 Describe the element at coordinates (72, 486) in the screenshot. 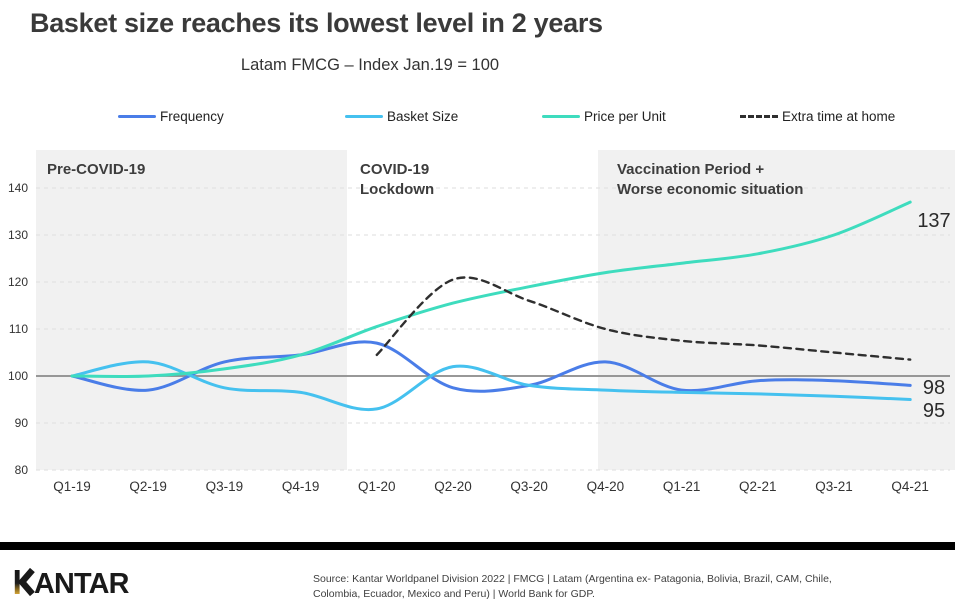

I see `x-tick-q1-19: Q1-19` at that location.